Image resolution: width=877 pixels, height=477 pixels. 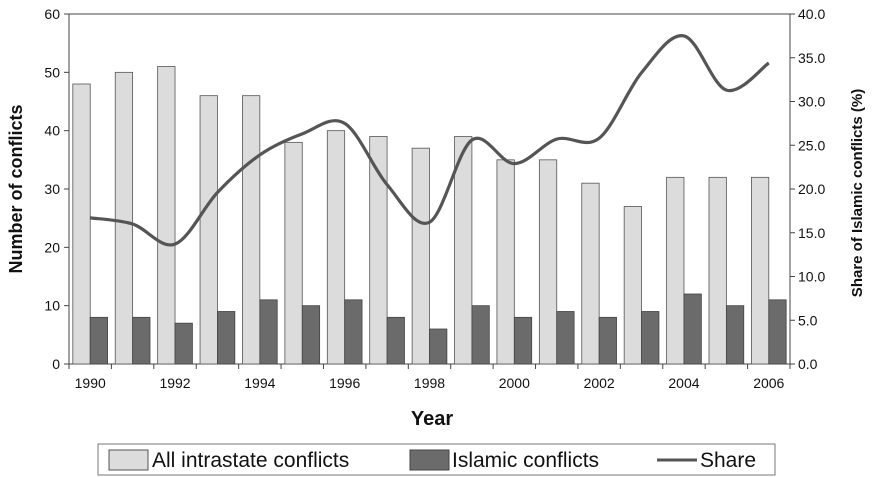 I want to click on legend-swatch-islamic-conflicts, so click(x=429, y=460).